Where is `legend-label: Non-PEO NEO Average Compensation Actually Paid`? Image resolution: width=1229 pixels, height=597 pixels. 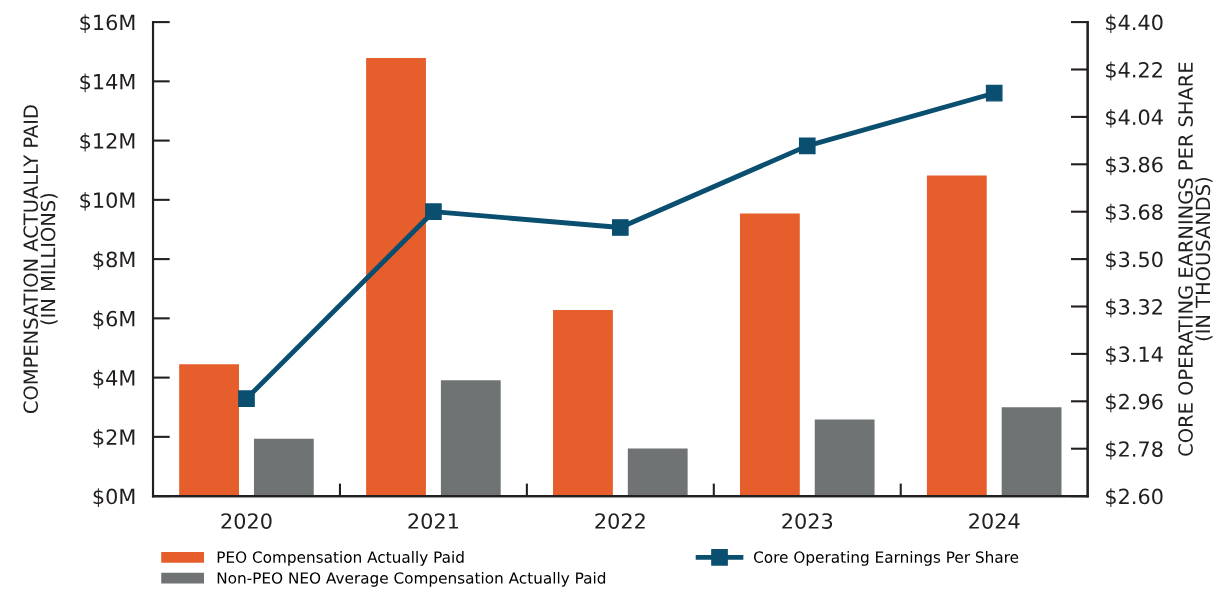
legend-label: Non-PEO NEO Average Compensation Actually Paid is located at coordinates (411, 579).